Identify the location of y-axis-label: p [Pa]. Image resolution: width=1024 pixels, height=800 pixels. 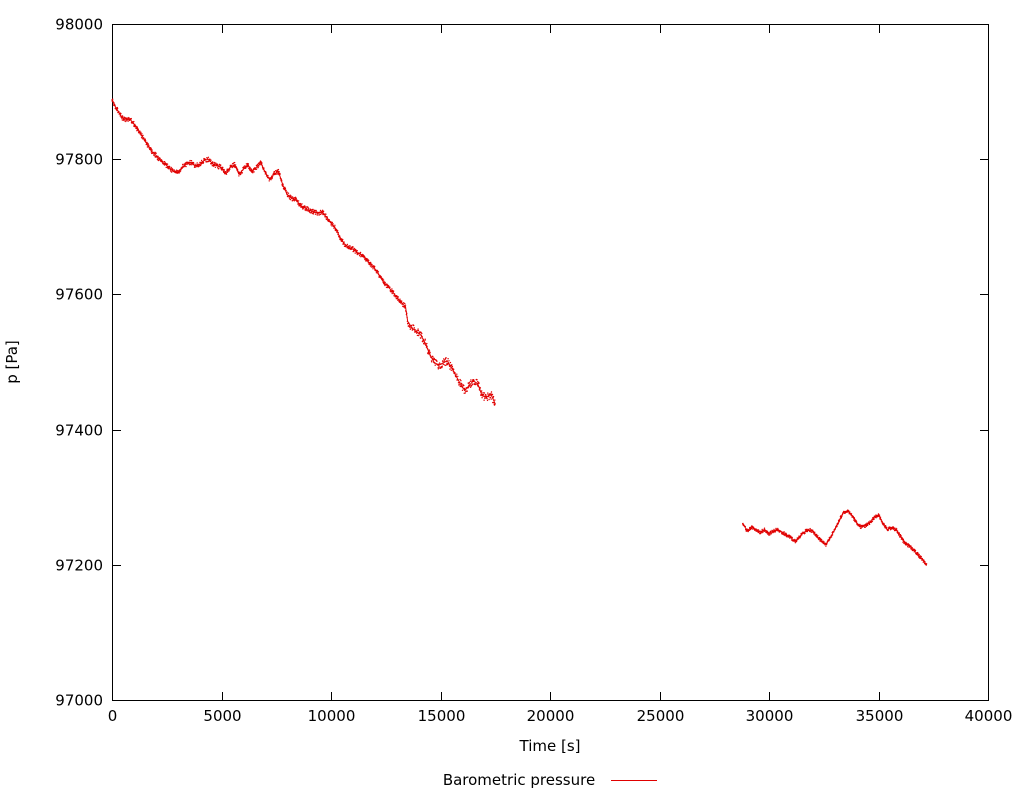
(12, 362).